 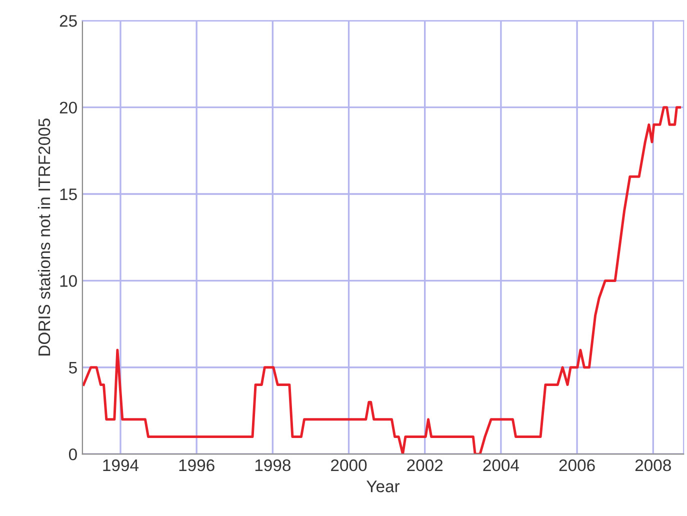 What do you see at coordinates (349, 465) in the screenshot?
I see `x-tick-label: 2000` at bounding box center [349, 465].